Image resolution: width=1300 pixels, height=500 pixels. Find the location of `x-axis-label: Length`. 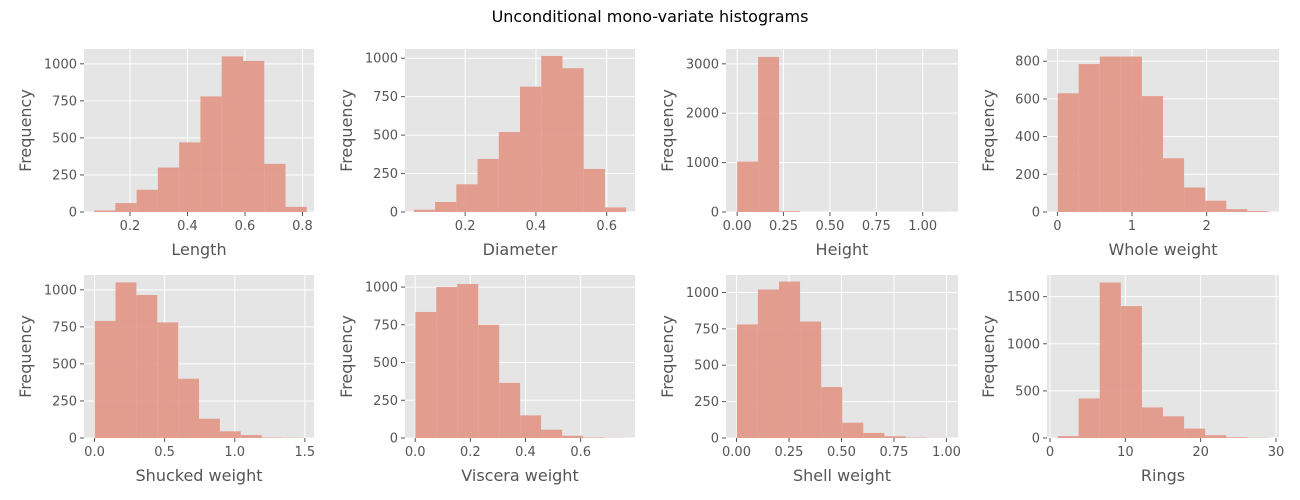

x-axis-label: Length is located at coordinates (198, 249).